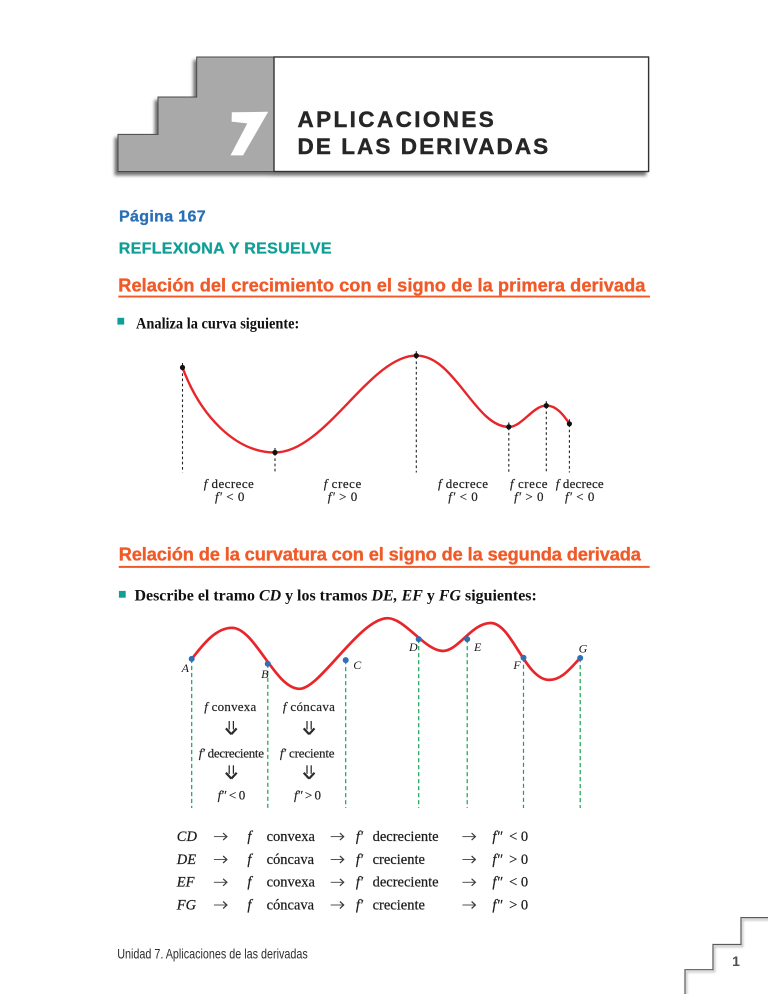 This screenshot has height=994, width=768. I want to click on svg-text: REFLEXIONA Y RESUELVE, so click(225, 248).